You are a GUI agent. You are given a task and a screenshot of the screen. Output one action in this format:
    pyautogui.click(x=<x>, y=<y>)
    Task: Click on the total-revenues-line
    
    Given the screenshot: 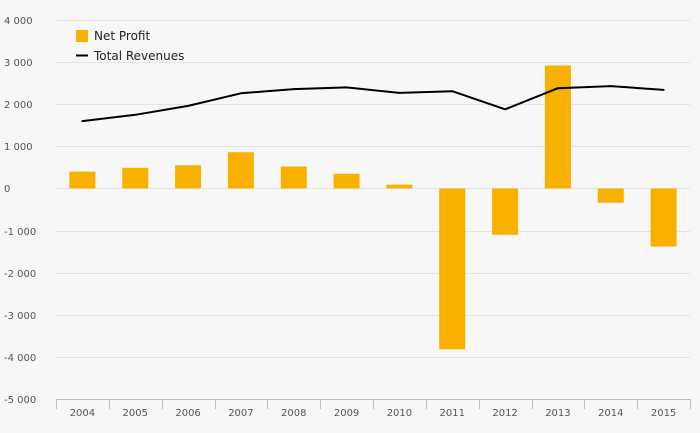 What is the action you would take?
    pyautogui.click(x=373, y=104)
    